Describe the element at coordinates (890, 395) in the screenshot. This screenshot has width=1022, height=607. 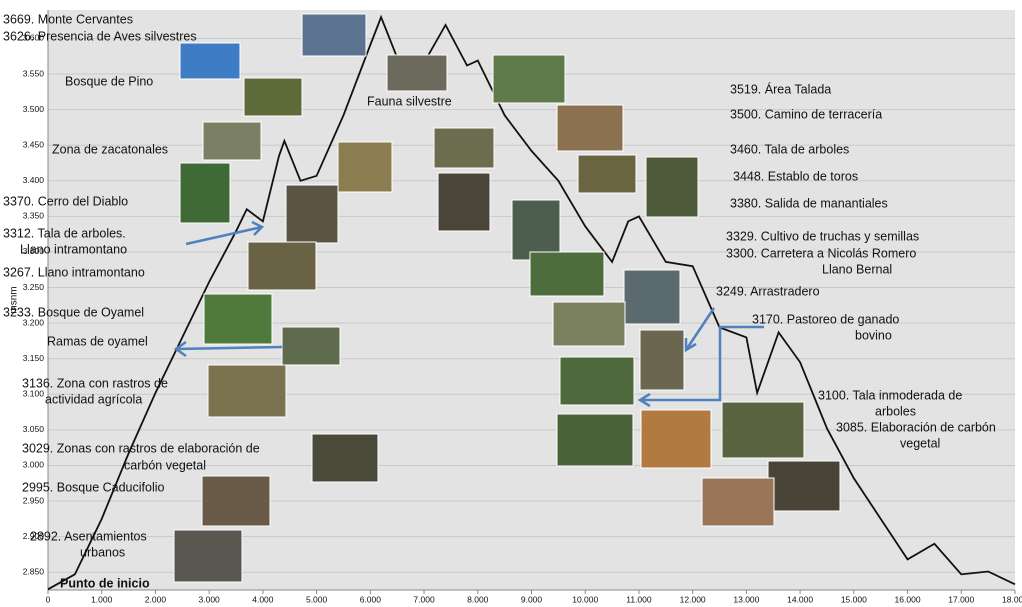
I see `annotation: 3100. Tala inmoderada de` at that location.